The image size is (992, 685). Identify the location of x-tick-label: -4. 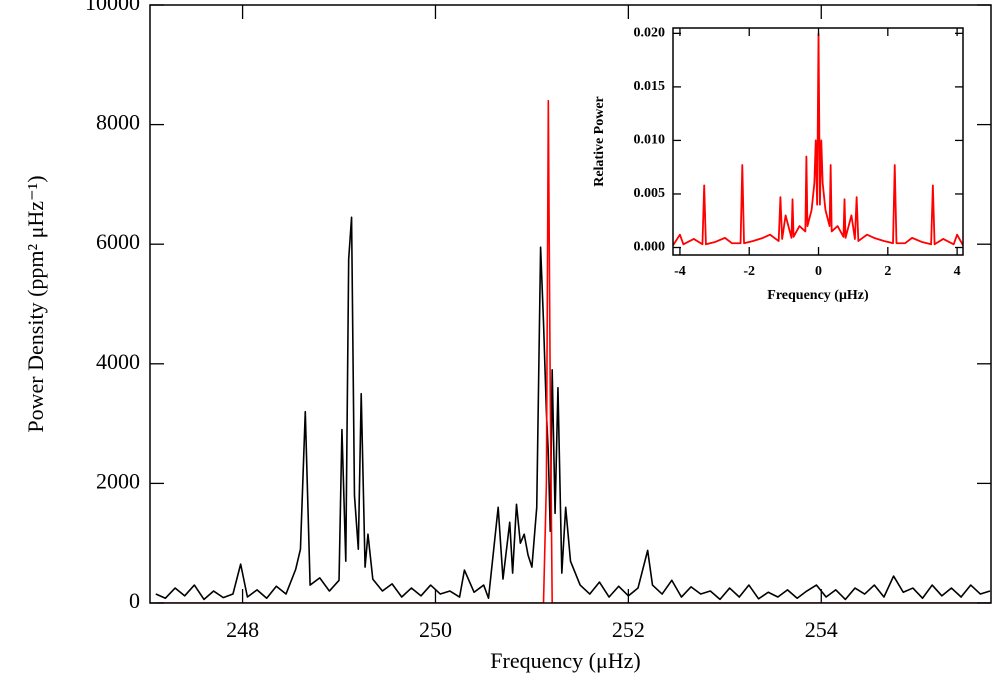
(680, 271).